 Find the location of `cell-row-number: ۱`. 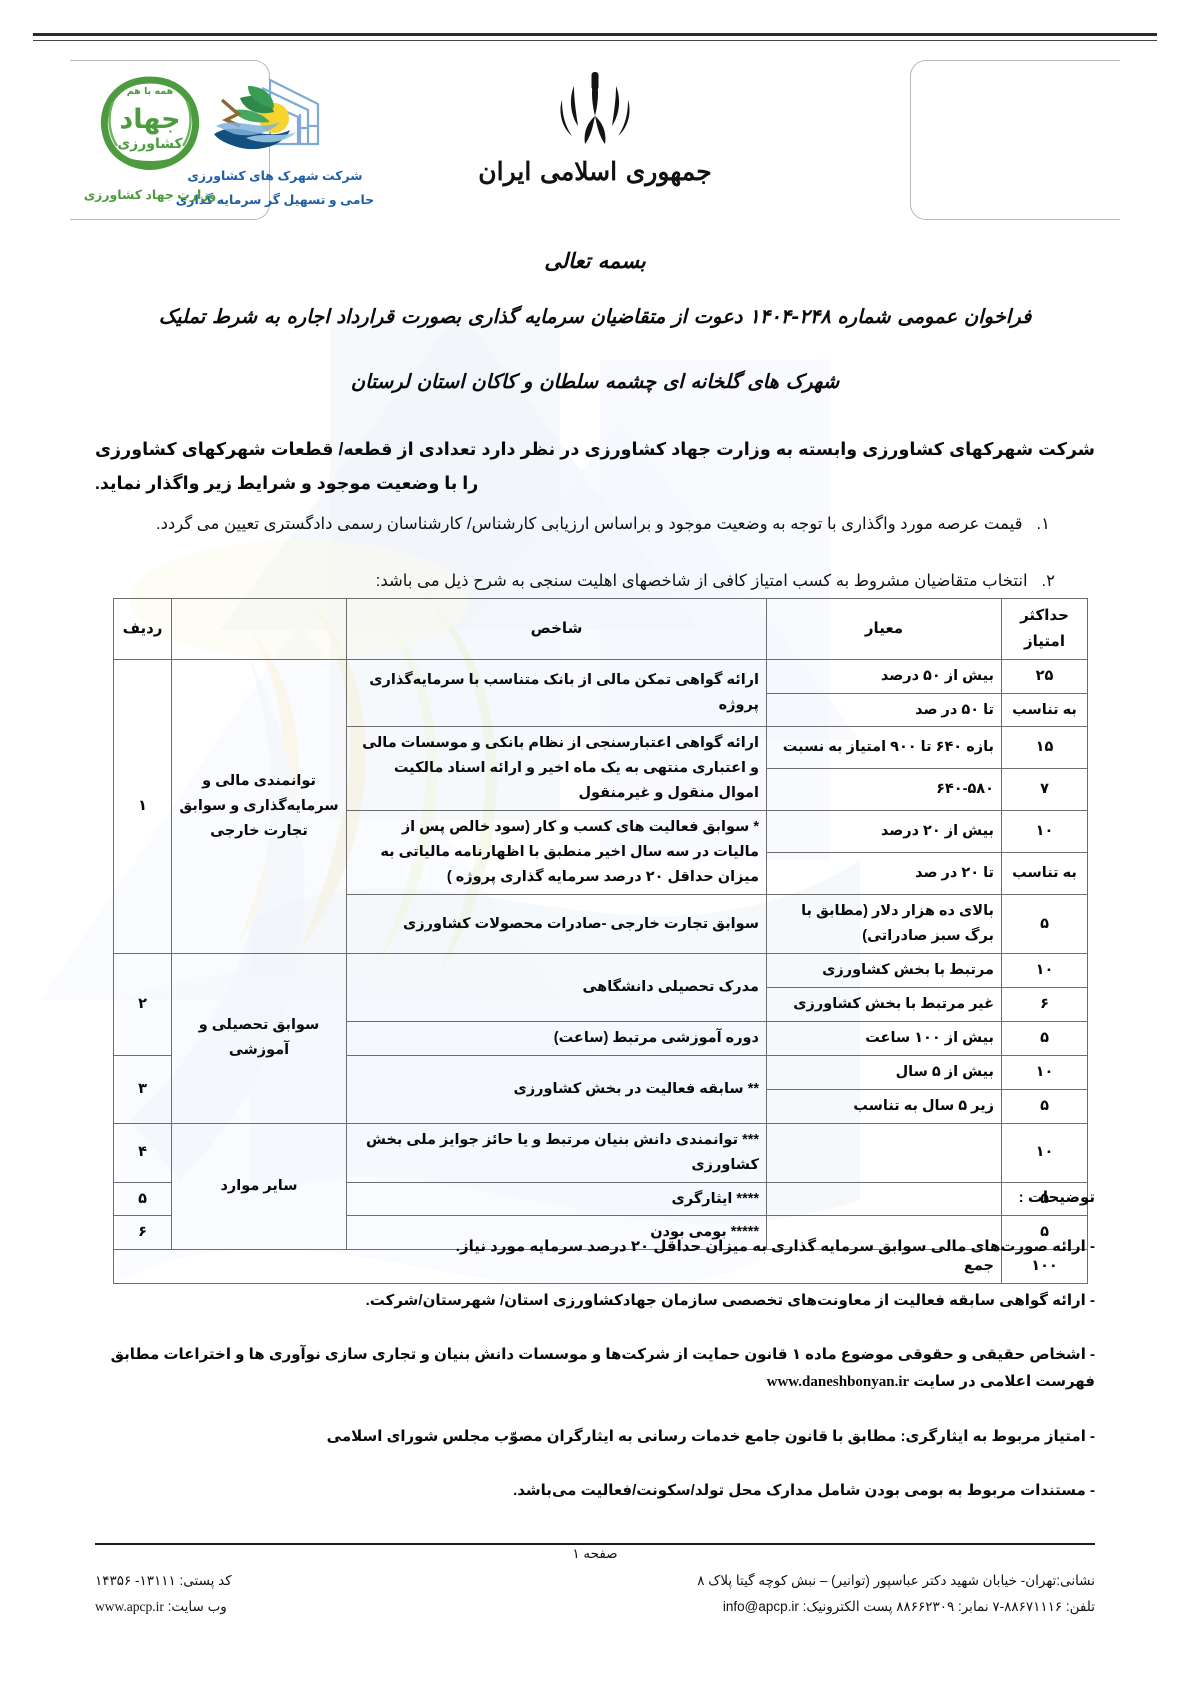

cell-row-number: ۱ is located at coordinates (142, 806).